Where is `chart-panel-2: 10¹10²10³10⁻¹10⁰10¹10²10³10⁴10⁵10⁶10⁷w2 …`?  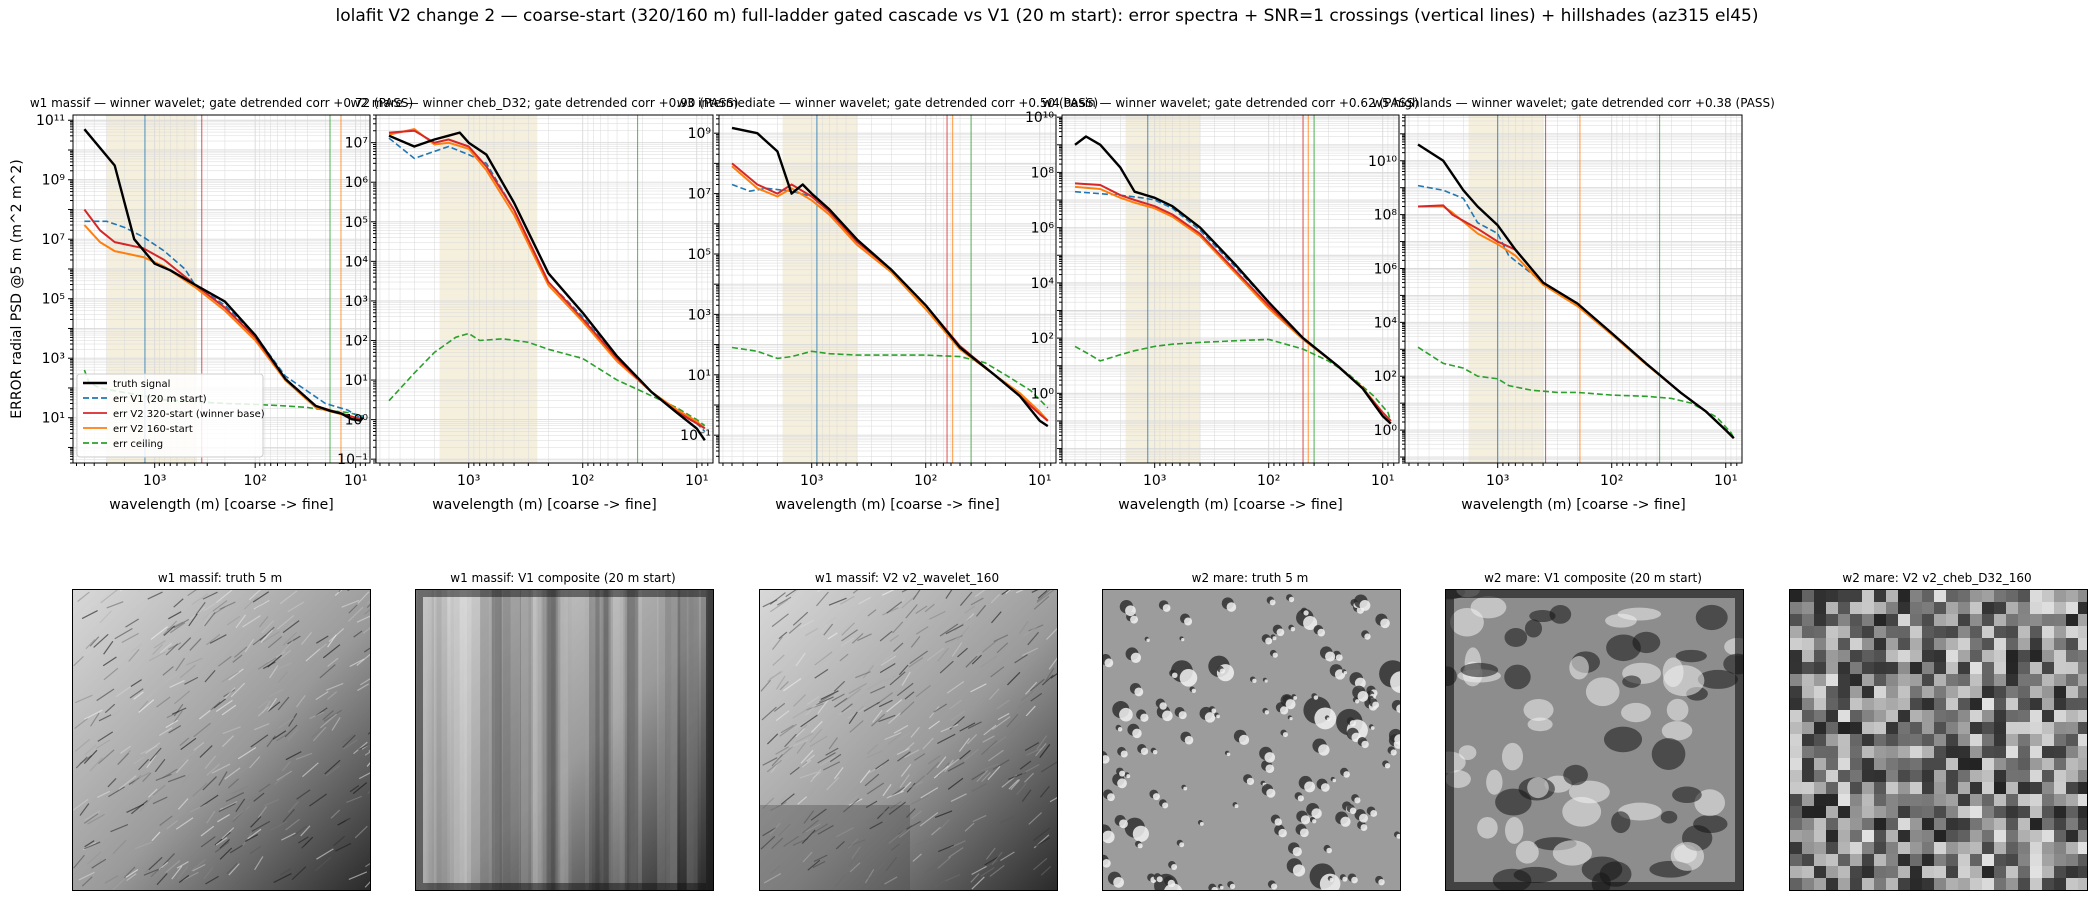 chart-panel-2: 10¹10²10³10⁻¹10⁰10¹10²10³10⁴10⁵10⁶10⁷w2 … is located at coordinates (537, 304).